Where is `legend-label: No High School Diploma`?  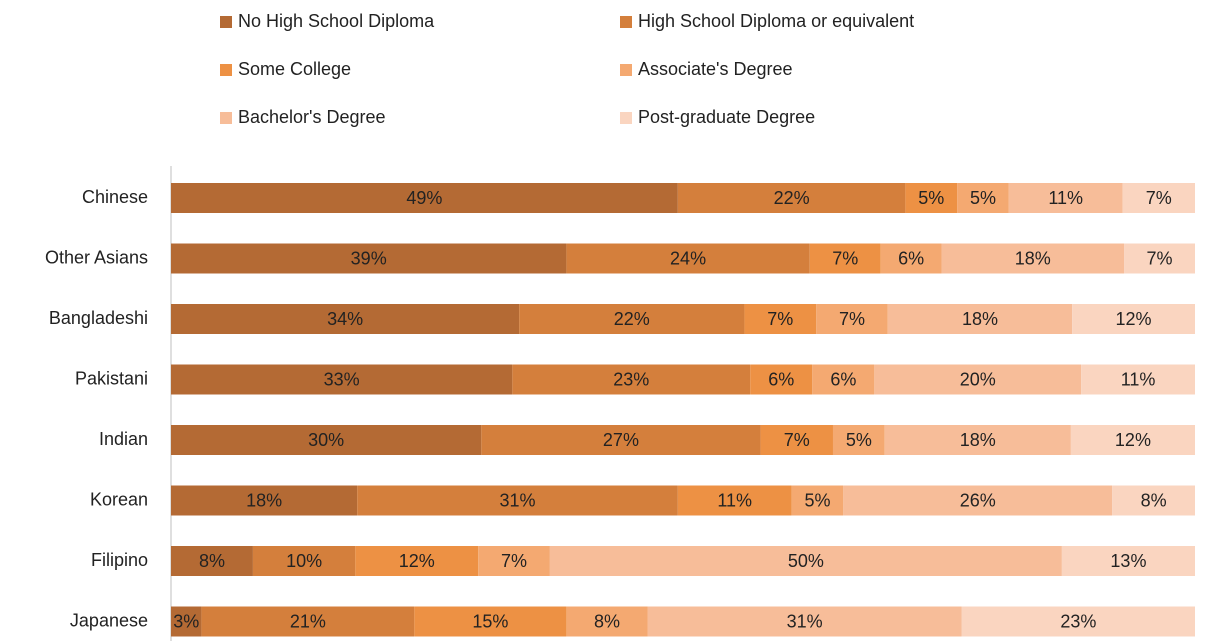
legend-label: No High School Diploma is located at coordinates (336, 21).